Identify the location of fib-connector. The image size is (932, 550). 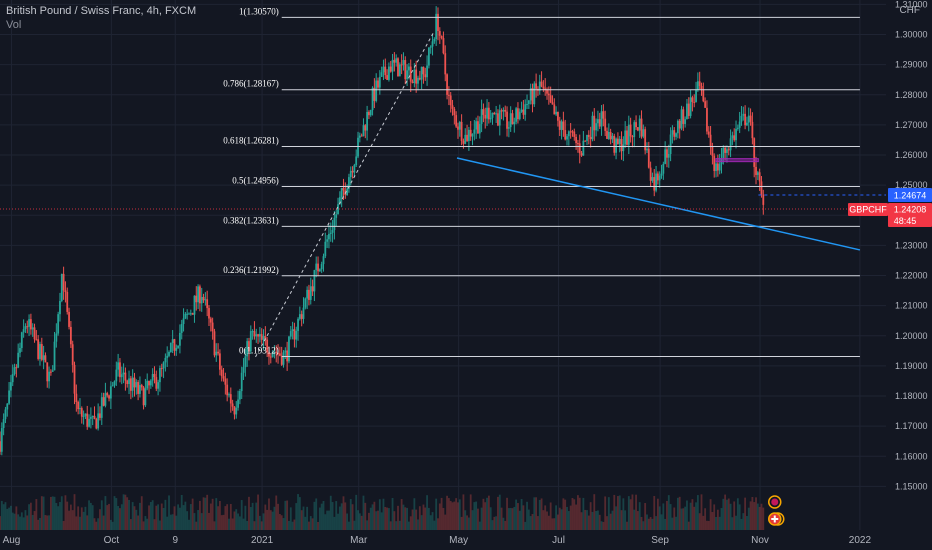
(345, 194).